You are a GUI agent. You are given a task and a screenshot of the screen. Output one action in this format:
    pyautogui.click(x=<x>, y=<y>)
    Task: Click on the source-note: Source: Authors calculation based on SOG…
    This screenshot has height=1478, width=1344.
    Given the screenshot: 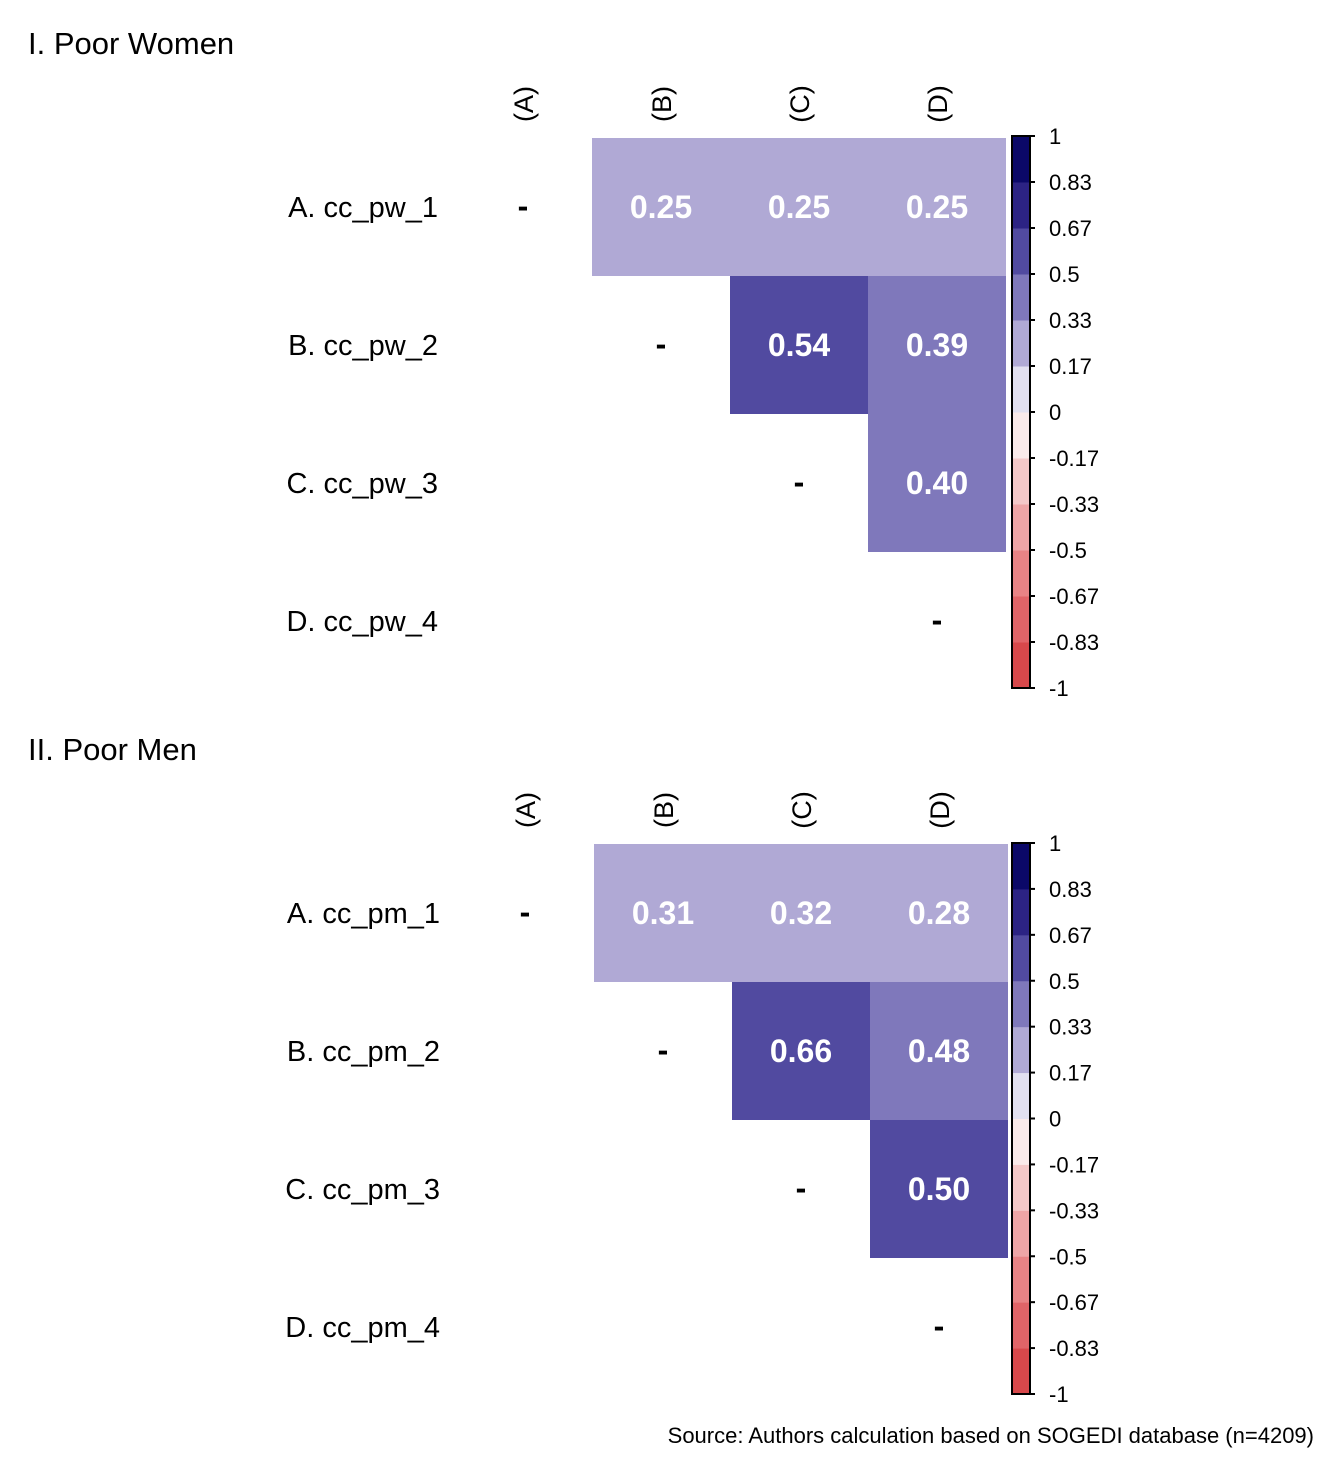 What is the action you would take?
    pyautogui.click(x=990, y=1435)
    